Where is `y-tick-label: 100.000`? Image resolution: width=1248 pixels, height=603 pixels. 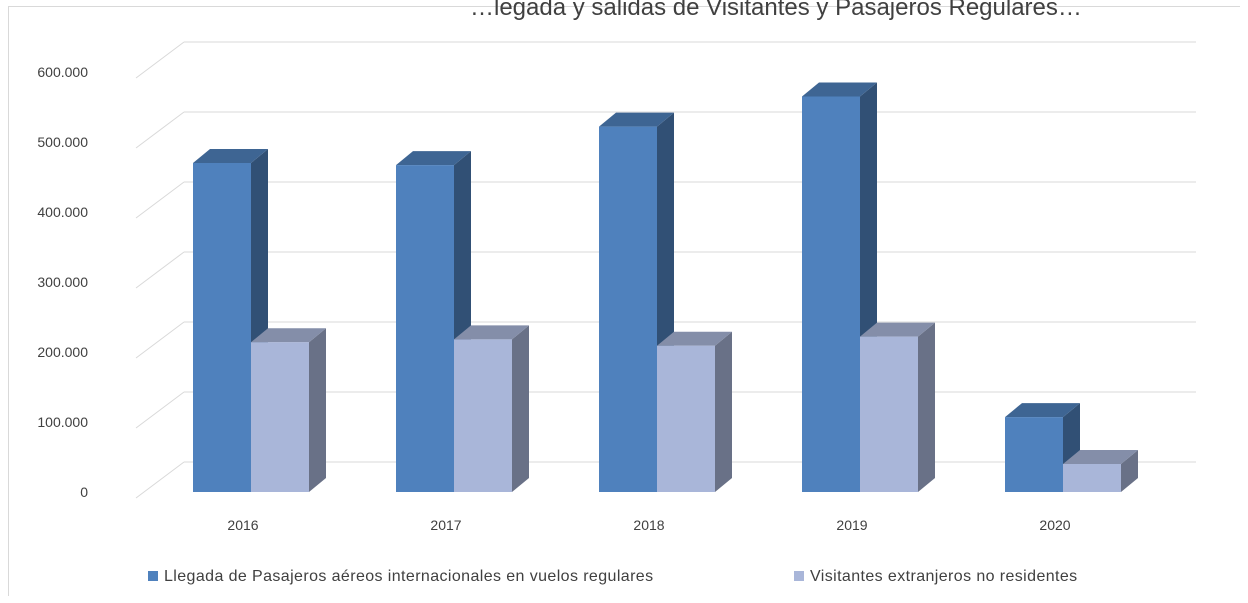
y-tick-label: 100.000 is located at coordinates (62, 422).